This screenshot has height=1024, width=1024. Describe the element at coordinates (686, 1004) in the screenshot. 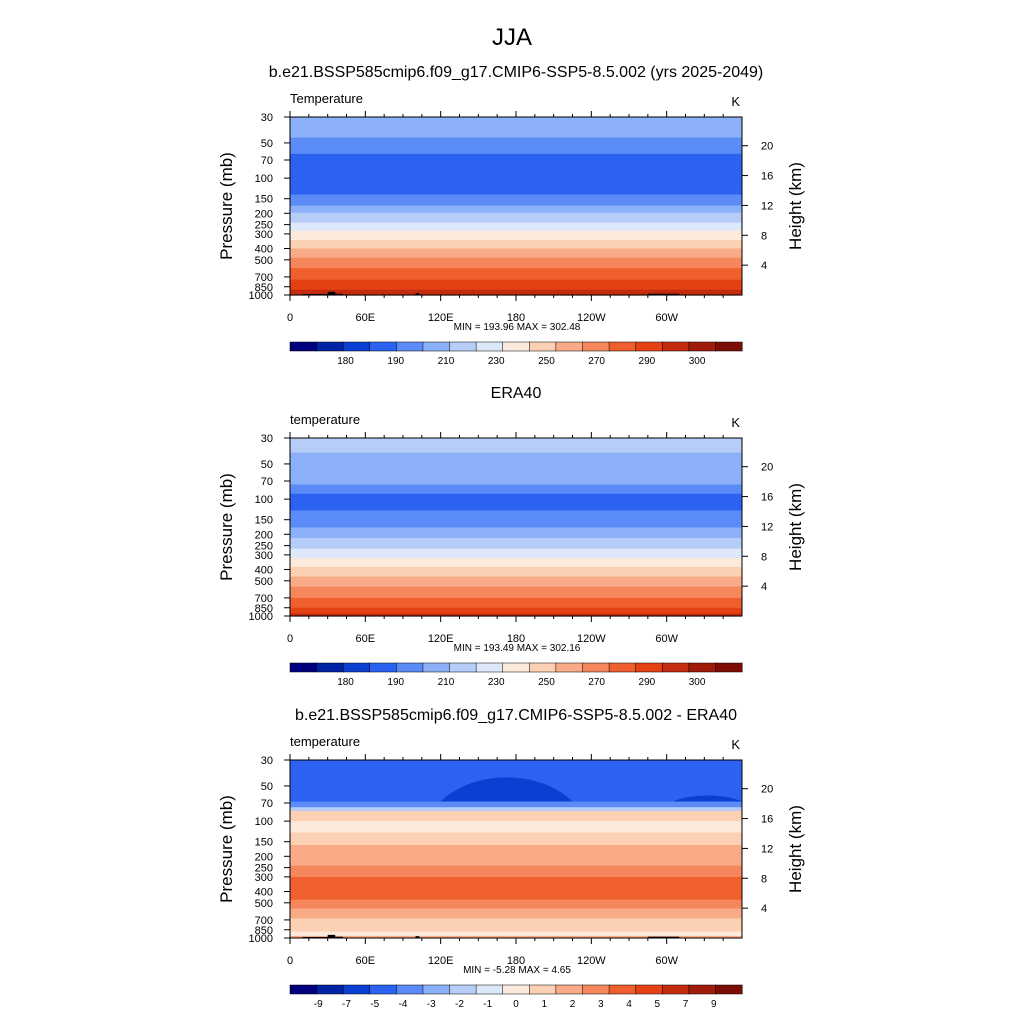

I see `colorbar-label: 7` at that location.